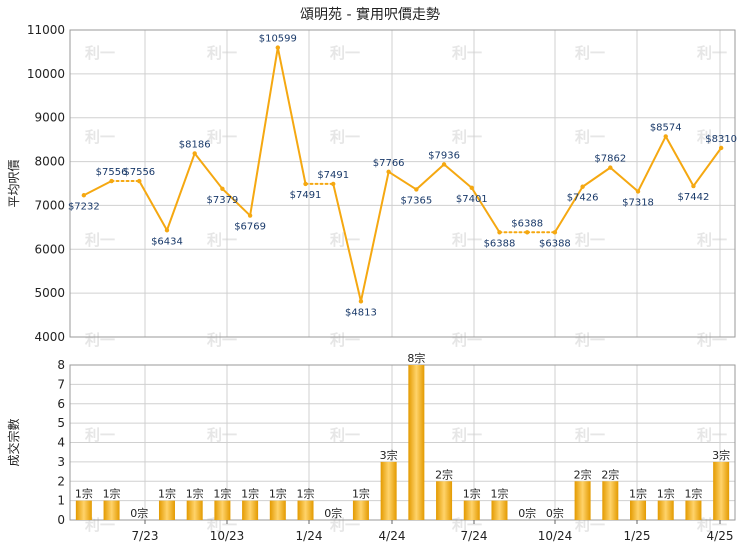  Describe the element at coordinates (721, 139) in the screenshot. I see `price-data-label: $8310` at that location.